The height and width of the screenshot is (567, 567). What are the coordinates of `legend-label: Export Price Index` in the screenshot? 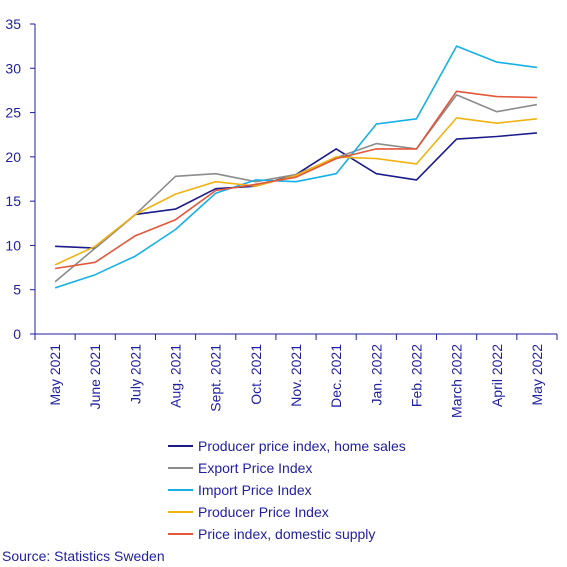 It's located at (255, 468).